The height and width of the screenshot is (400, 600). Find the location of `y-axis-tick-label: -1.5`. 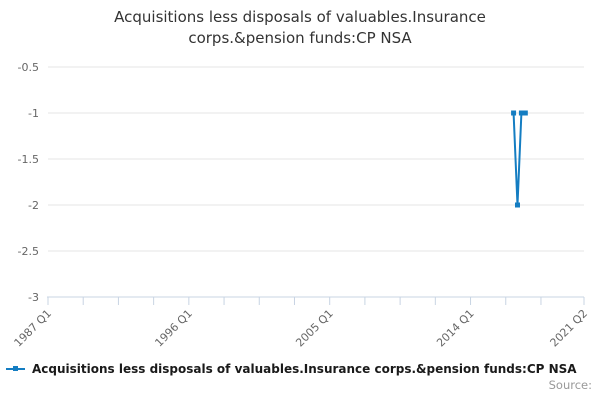

y-axis-tick-label: -1.5 is located at coordinates (28, 159).